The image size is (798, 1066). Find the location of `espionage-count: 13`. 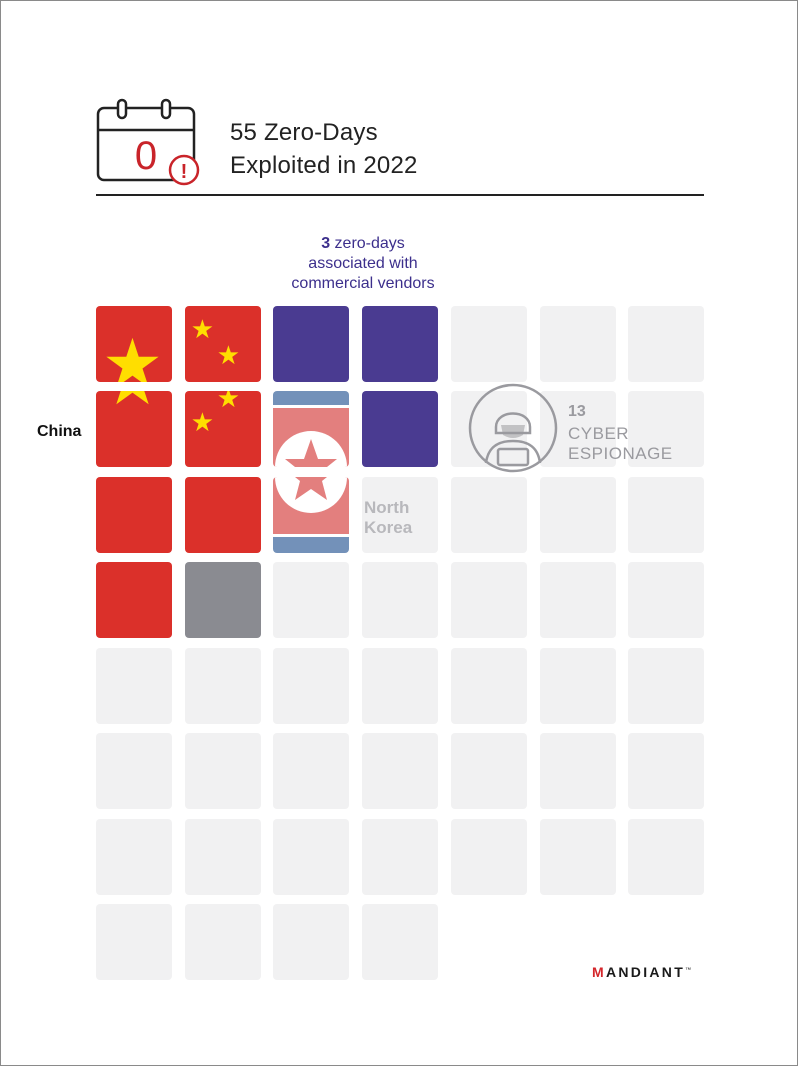

espionage-count: 13 is located at coordinates (577, 411).